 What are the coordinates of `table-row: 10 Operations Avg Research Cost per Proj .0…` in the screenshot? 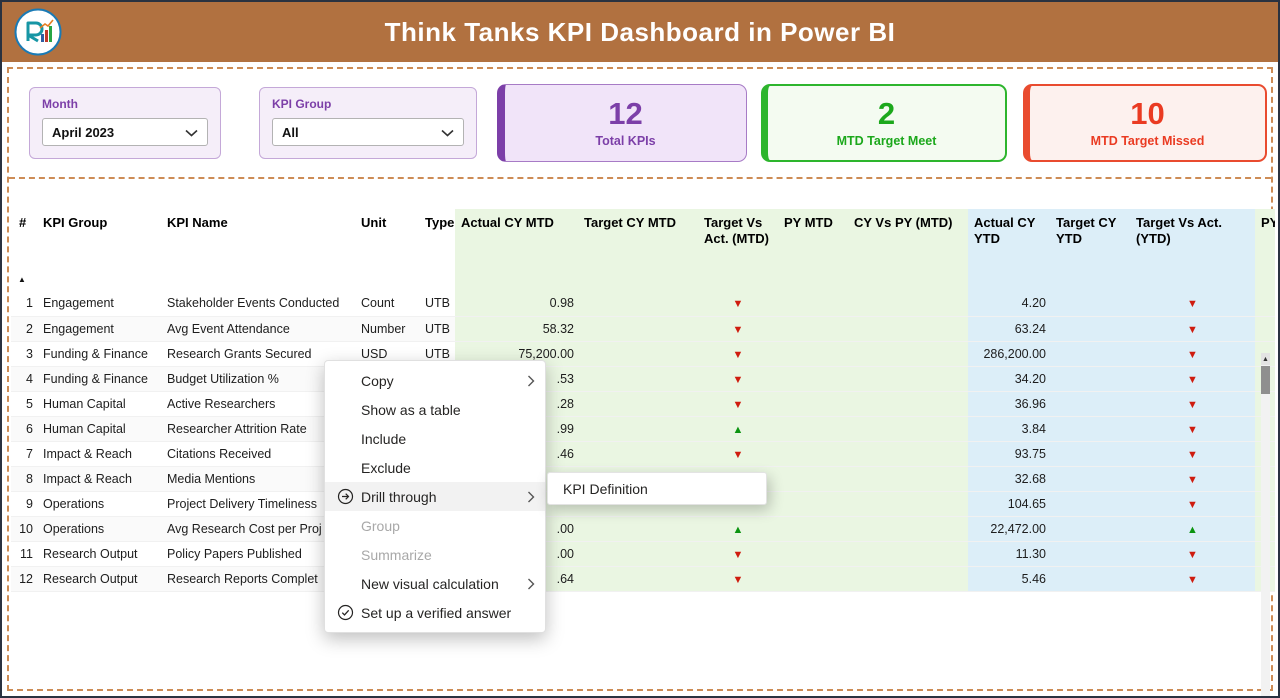 It's located at (643, 529).